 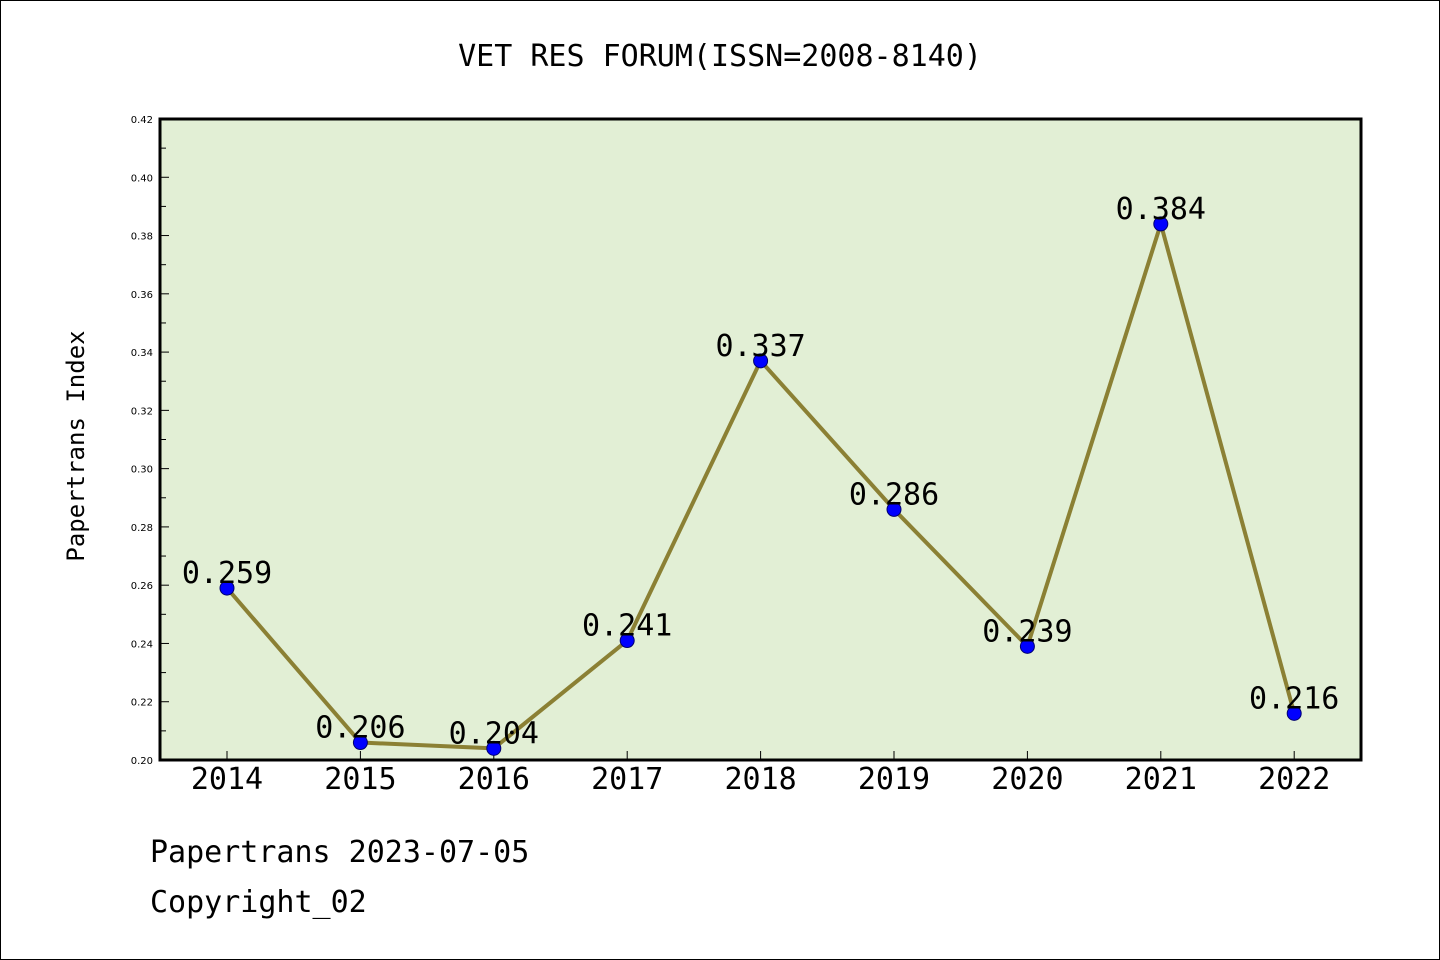 I want to click on data-label: 0.286, so click(x=894, y=494).